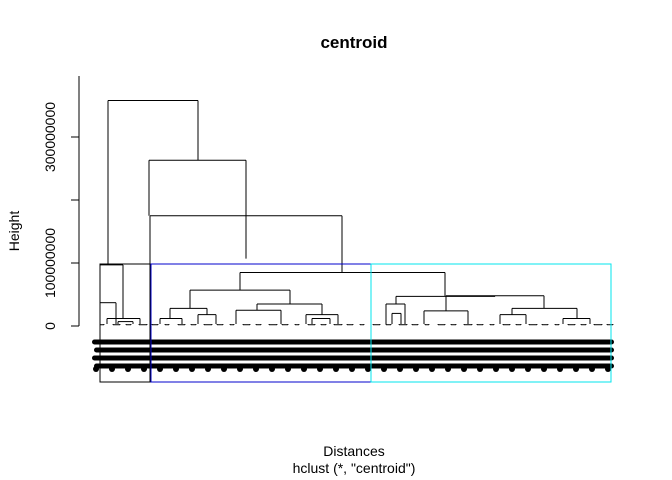 Image resolution: width=672 pixels, height=480 pixels. I want to click on x-axis-sub-label: hclust (*, "centroid"), so click(354, 468).